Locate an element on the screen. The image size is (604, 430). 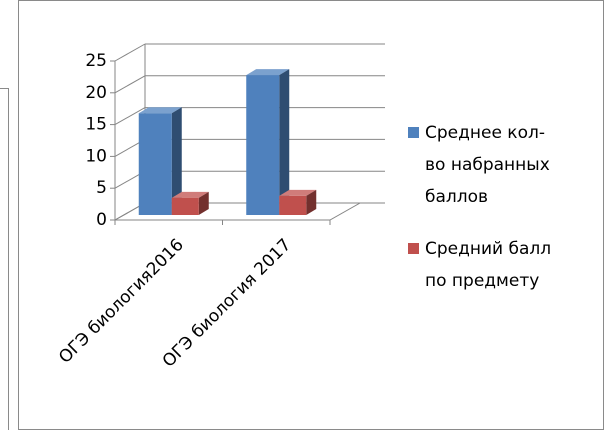
y-tick-label: 15 is located at coordinates (96, 125).